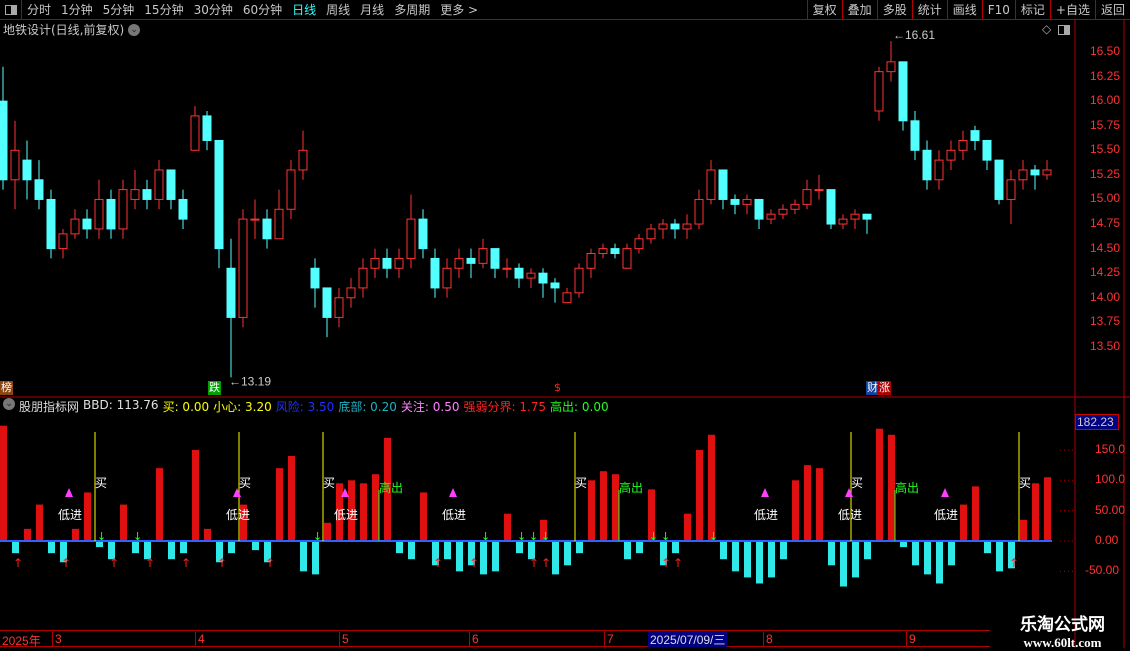 The width and height of the screenshot is (1130, 651). Describe the element at coordinates (1105, 321) in the screenshot. I see `price-tick: 13.75` at that location.